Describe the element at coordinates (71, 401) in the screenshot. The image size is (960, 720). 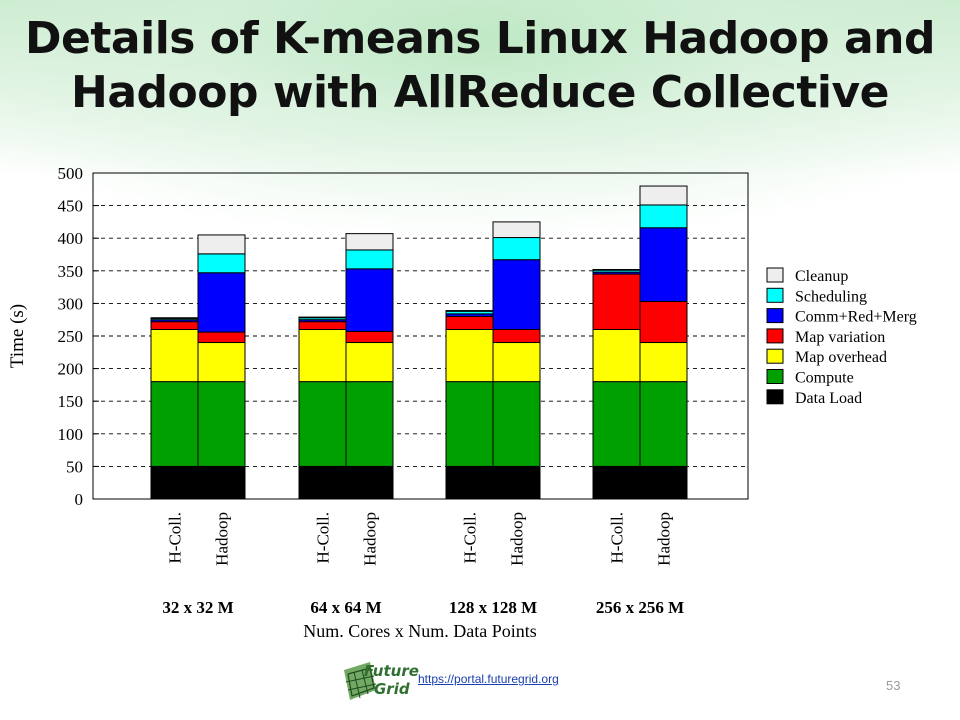
I see `y-tick-label: 150` at that location.